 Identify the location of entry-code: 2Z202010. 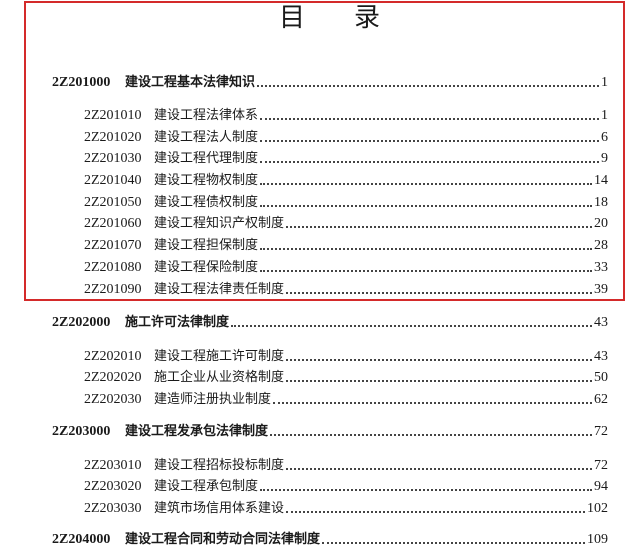
(113, 356).